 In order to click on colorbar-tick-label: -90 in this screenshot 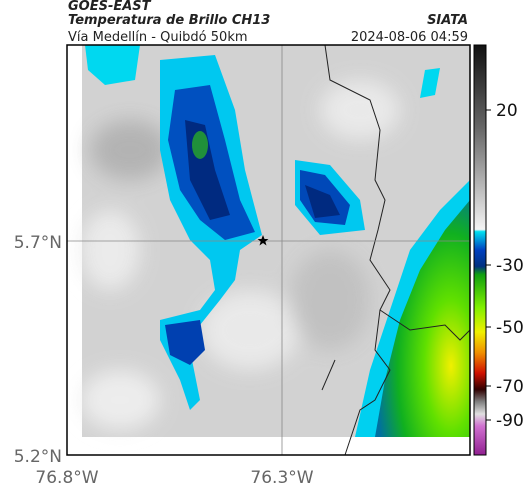, I will do `click(510, 421)`.